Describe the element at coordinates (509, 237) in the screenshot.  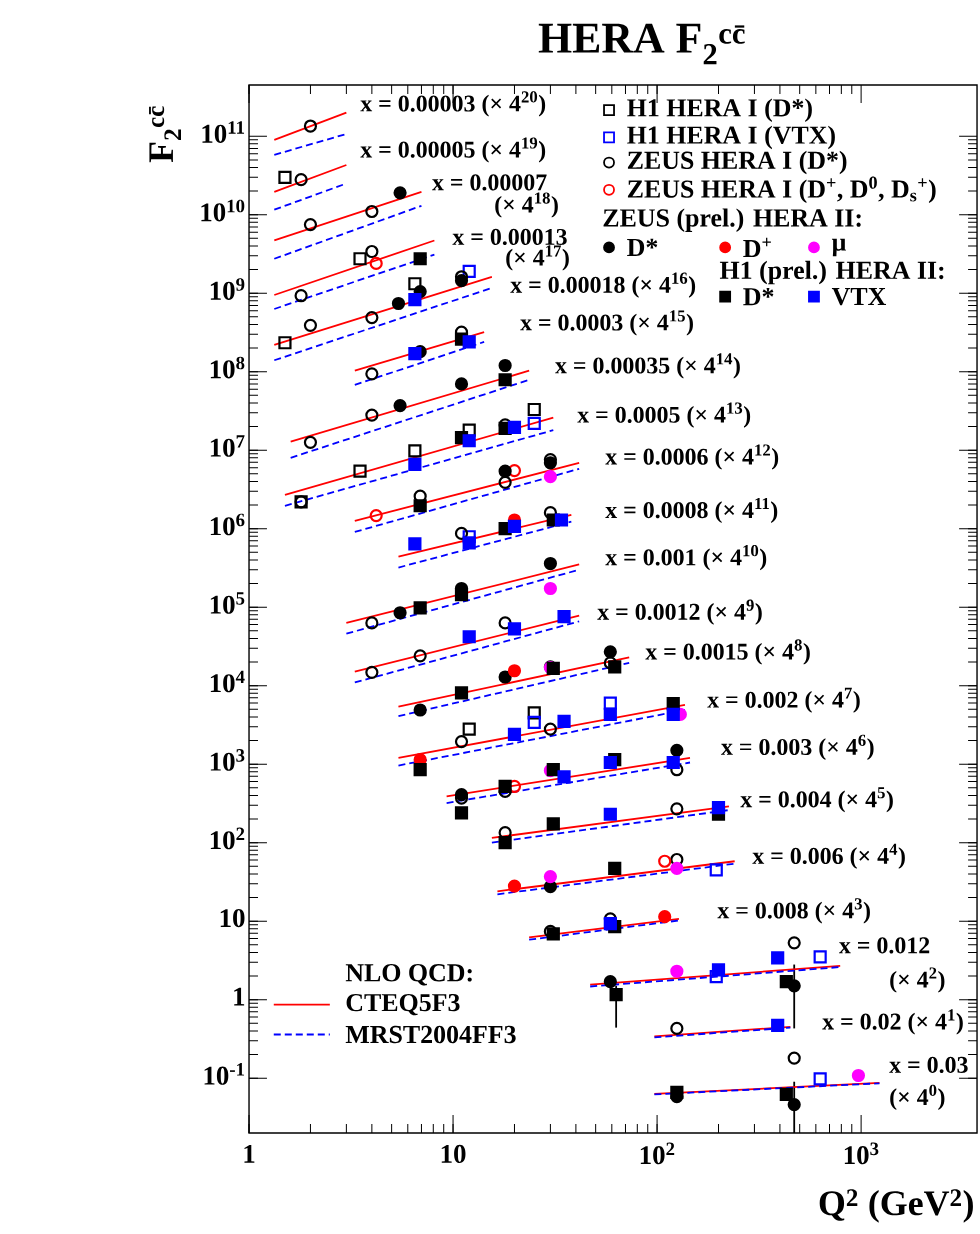
I see `annotation: x = 0.00013` at that location.